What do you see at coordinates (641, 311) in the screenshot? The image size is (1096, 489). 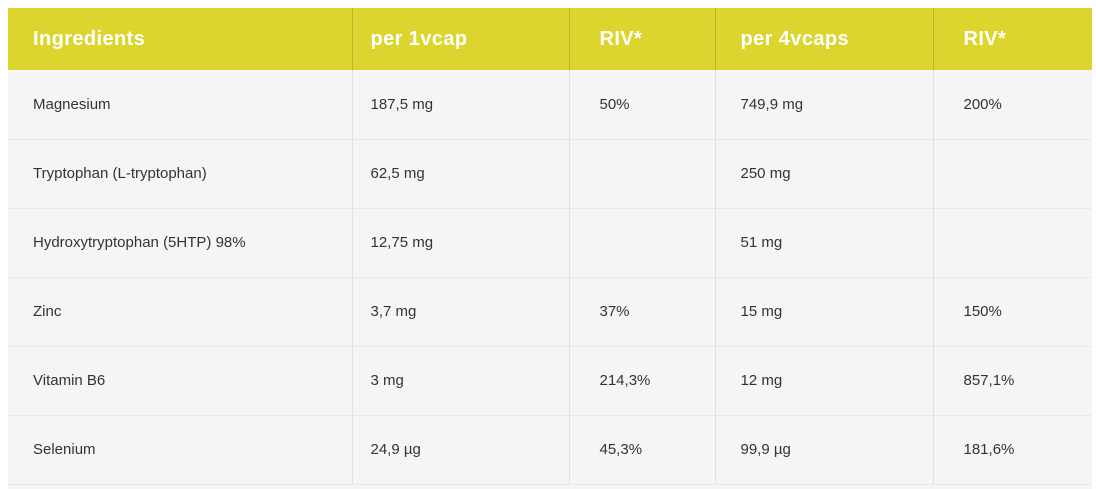 I see `cell-riv-1vcap: 37%` at bounding box center [641, 311].